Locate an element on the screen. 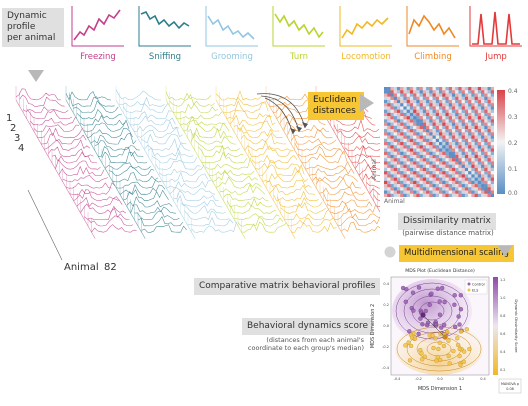 Image resolution: width=528 pixels, height=406 pixels. tag-line-2: profile is located at coordinates (21, 27).